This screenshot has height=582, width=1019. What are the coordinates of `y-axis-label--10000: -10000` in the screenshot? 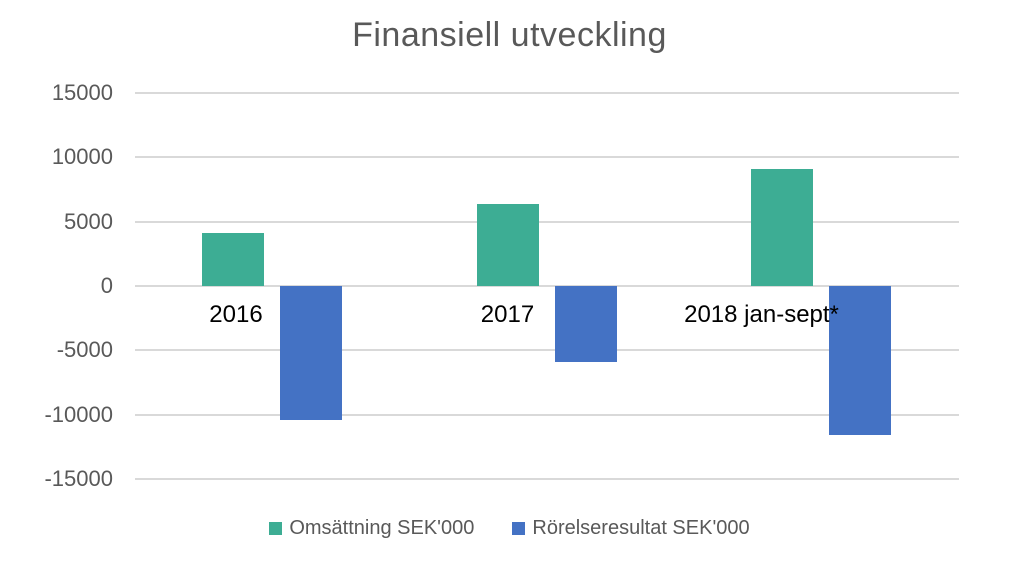 It's located at (78, 414).